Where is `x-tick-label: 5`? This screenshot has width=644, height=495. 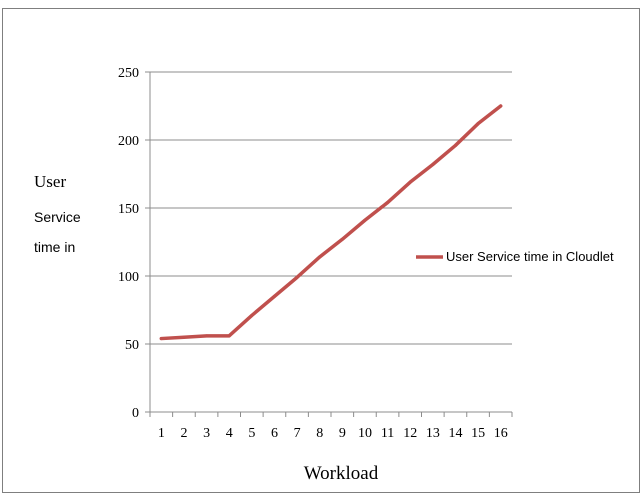
x-tick-label: 5 is located at coordinates (251, 433).